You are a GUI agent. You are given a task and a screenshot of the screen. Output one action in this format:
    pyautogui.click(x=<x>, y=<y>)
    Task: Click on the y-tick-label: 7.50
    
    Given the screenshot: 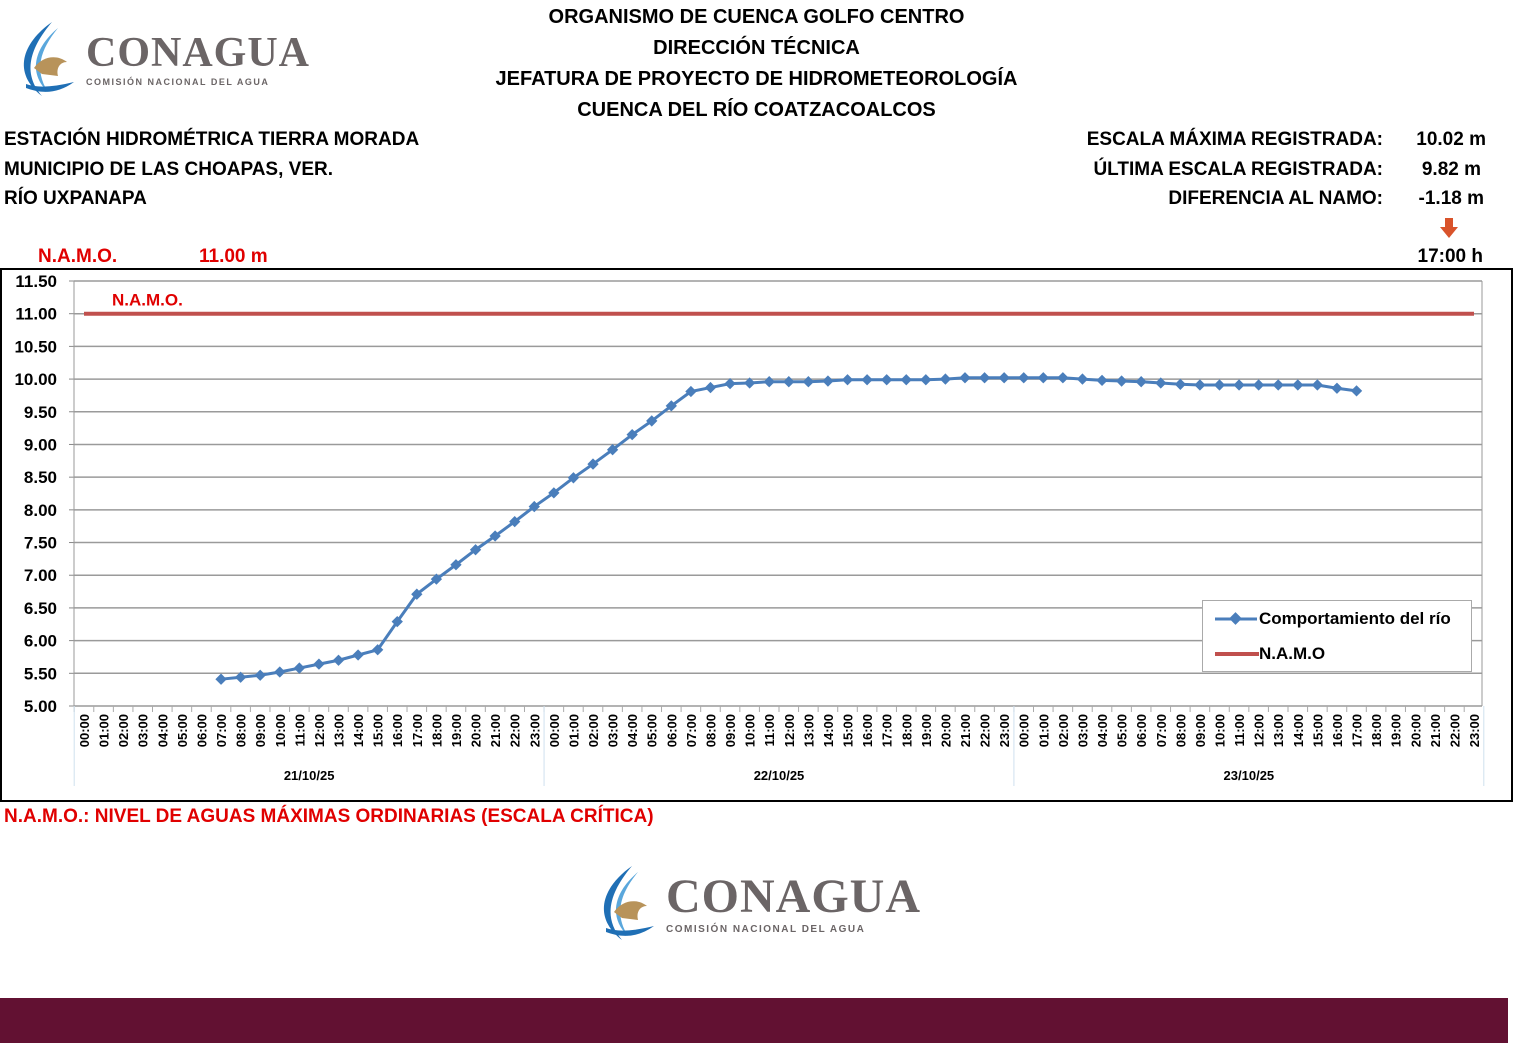 What is the action you would take?
    pyautogui.click(x=40, y=543)
    